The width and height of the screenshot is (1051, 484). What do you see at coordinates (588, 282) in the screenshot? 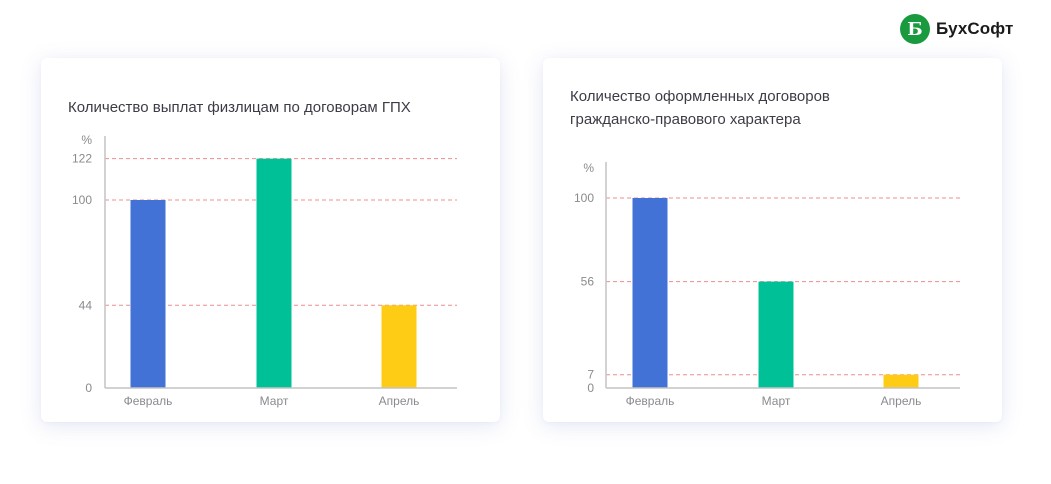
I see `y-tick-label: 56` at bounding box center [588, 282].